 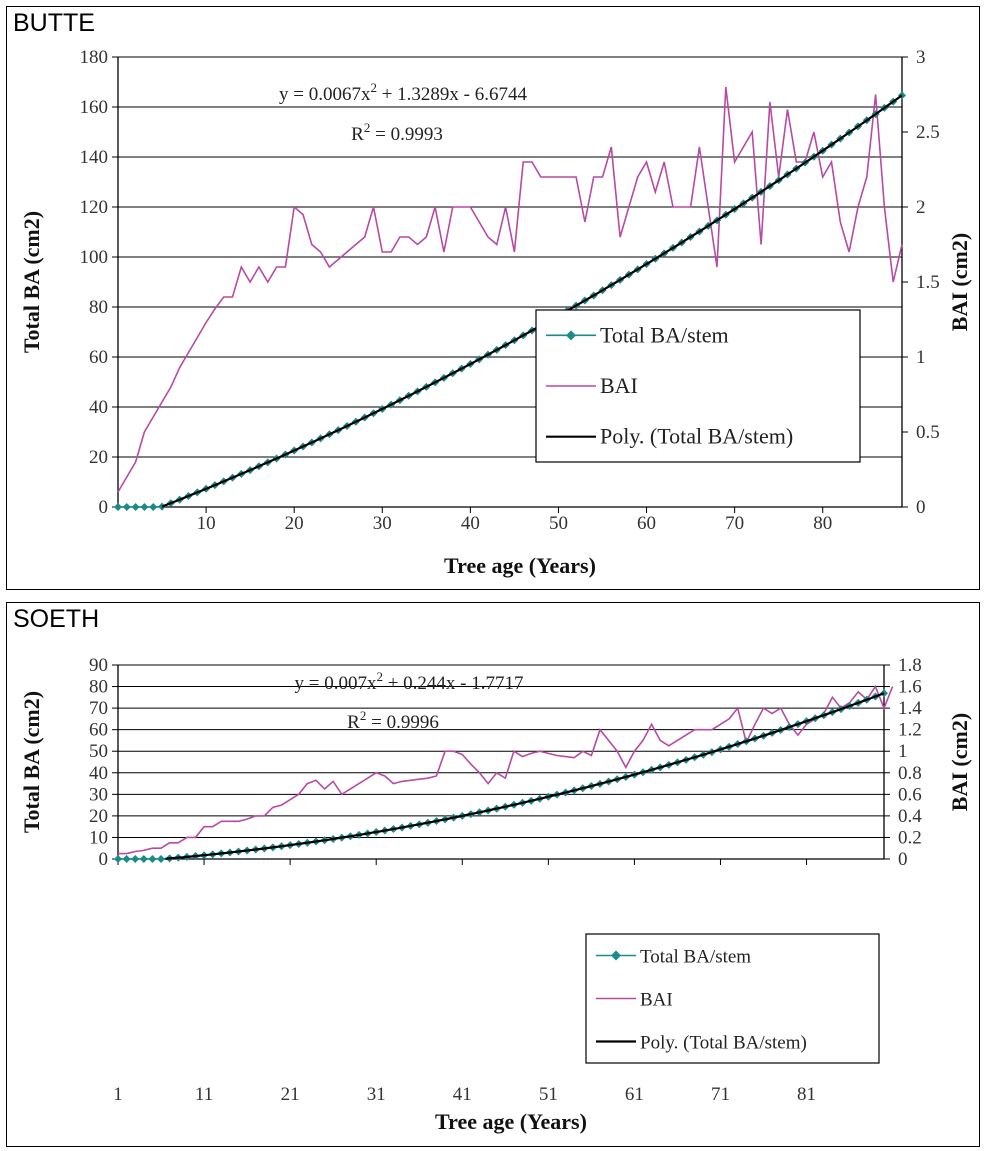 I want to click on soeth-y-tick-label: 70, so click(x=98, y=708).